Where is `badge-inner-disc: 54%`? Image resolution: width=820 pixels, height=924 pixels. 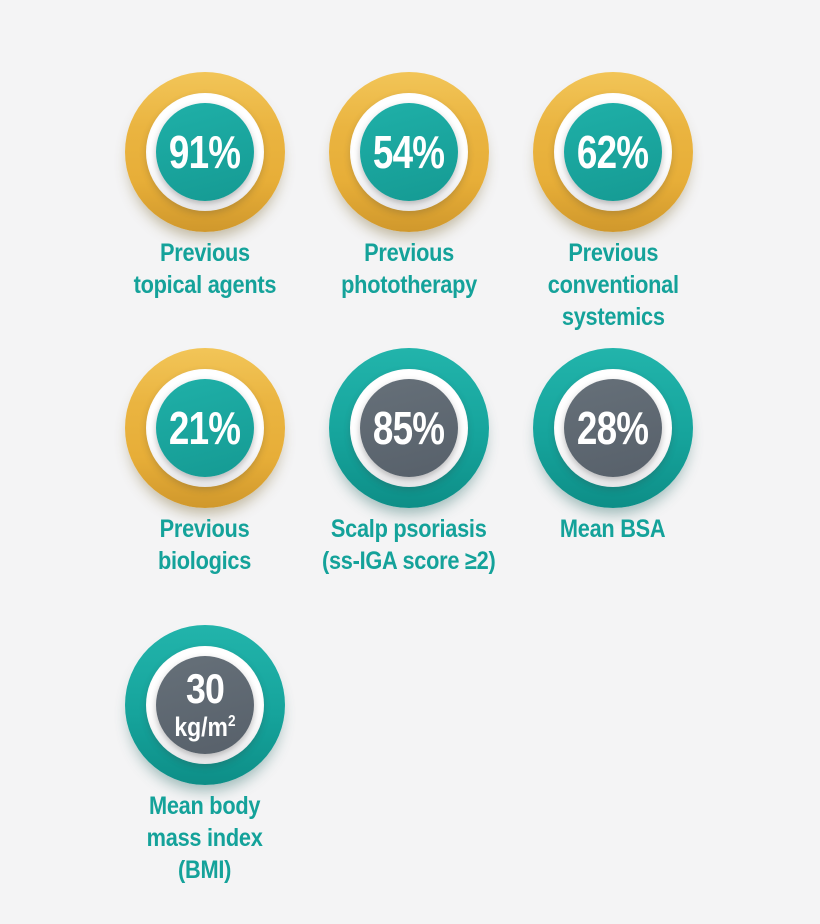 badge-inner-disc: 54% is located at coordinates (409, 152).